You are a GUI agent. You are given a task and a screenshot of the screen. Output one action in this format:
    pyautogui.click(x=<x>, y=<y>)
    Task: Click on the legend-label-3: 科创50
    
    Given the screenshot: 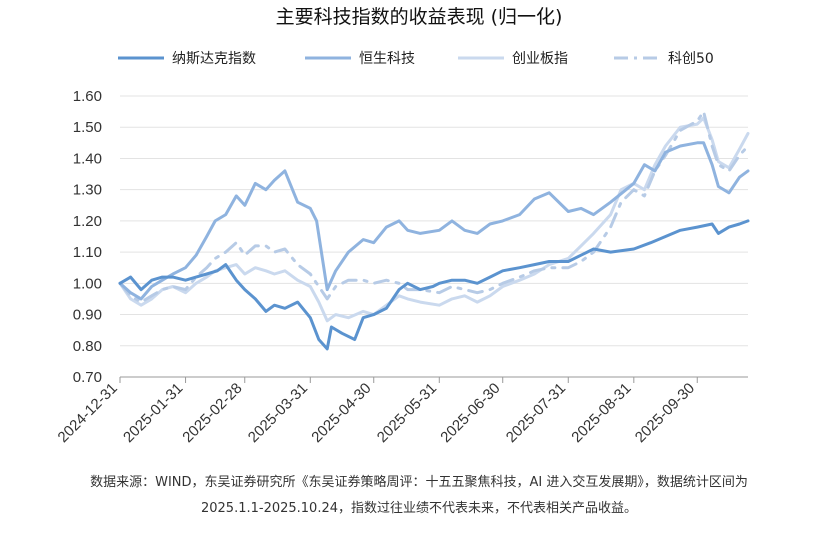 What is the action you would take?
    pyautogui.click(x=691, y=59)
    